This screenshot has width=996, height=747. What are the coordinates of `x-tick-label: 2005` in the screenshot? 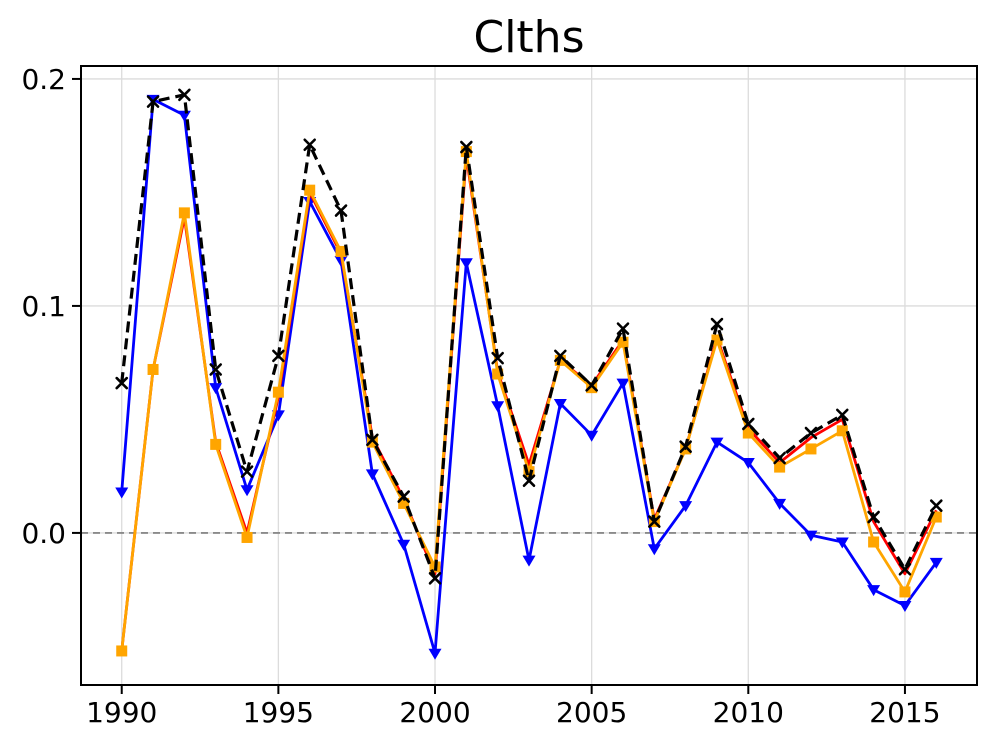 It's located at (591, 712).